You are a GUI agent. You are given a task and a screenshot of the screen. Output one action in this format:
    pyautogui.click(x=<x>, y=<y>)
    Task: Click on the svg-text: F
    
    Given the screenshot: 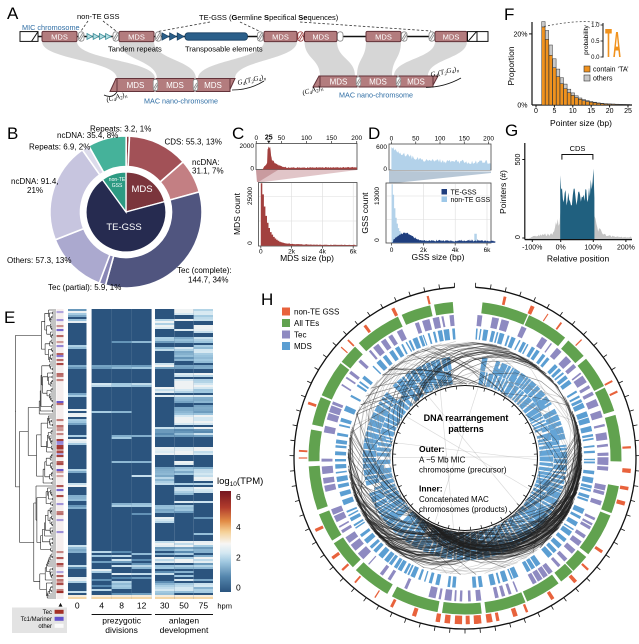 What is the action you would take?
    pyautogui.click(x=509, y=14)
    